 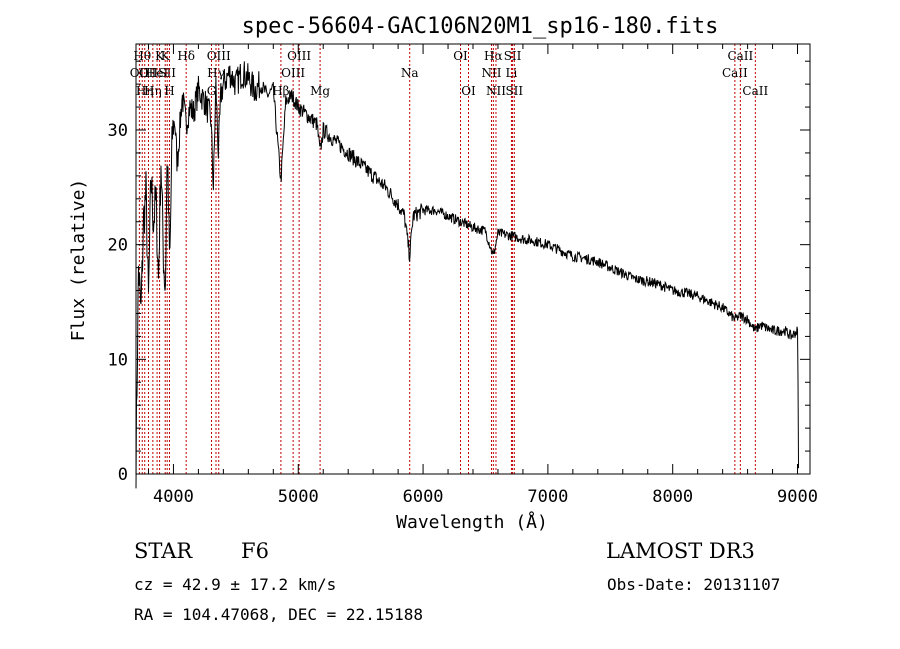 I want to click on line-marker-label: HeI, so click(x=157, y=73).